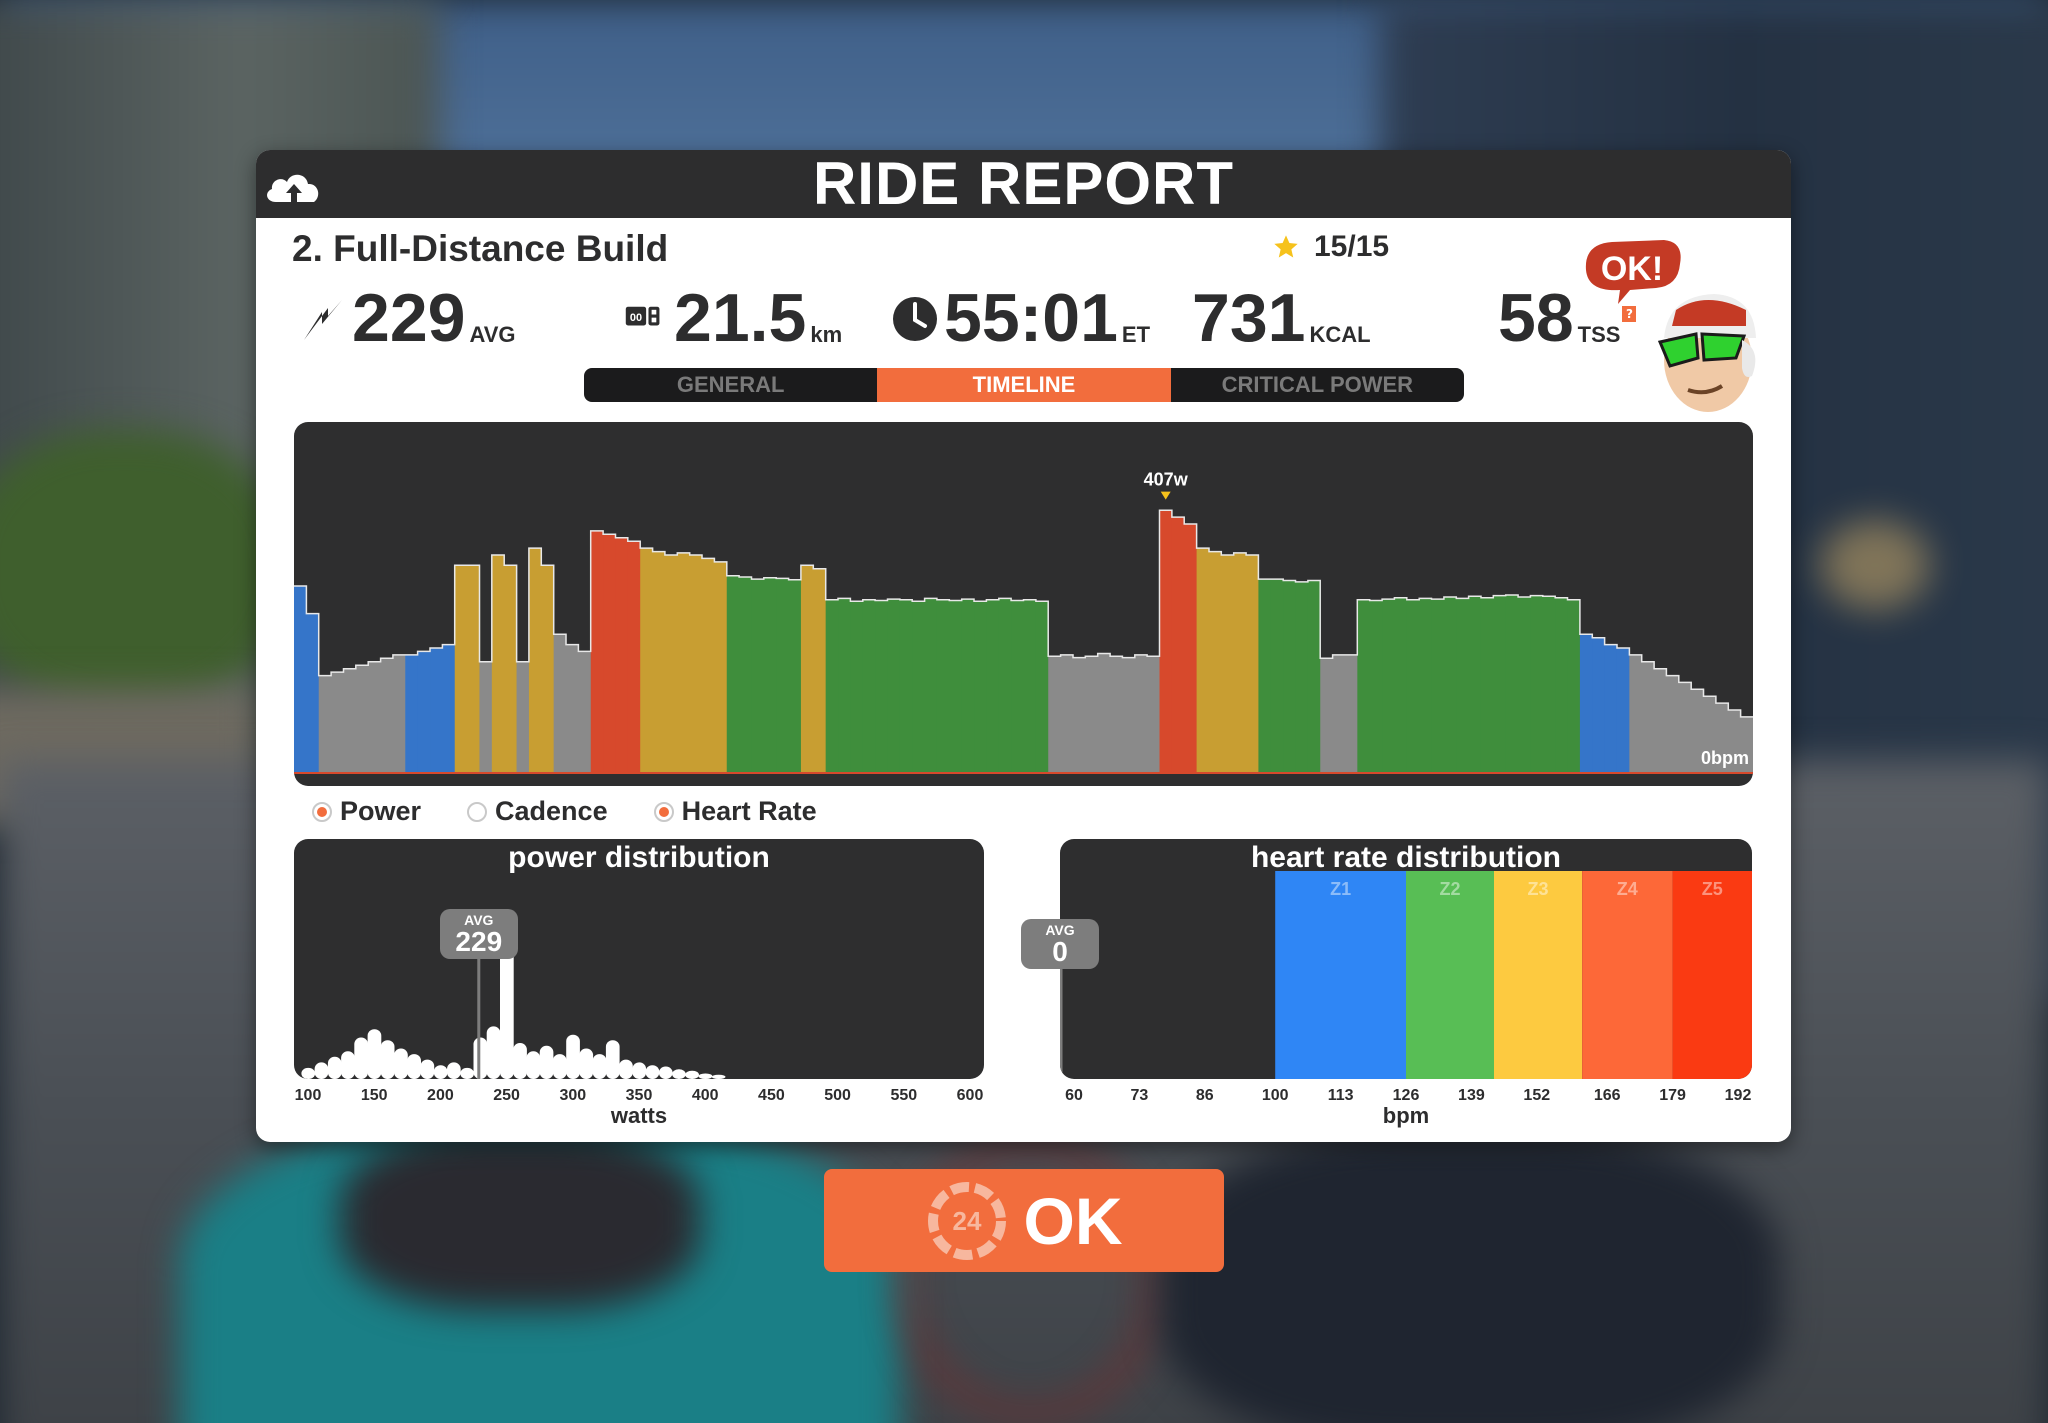  I want to click on cadence-radio, so click(477, 811).